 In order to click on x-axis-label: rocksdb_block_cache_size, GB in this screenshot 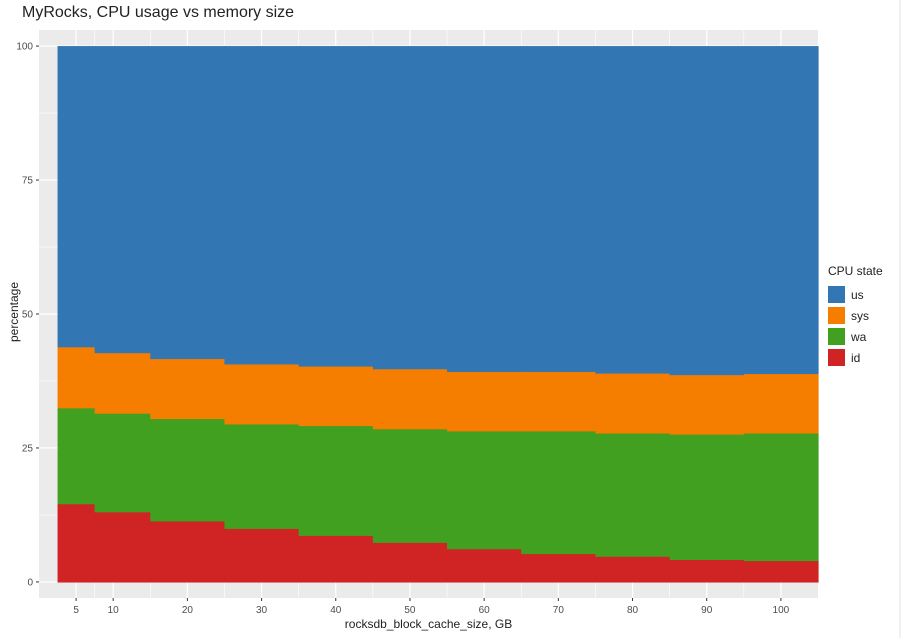, I will do `click(428, 624)`.